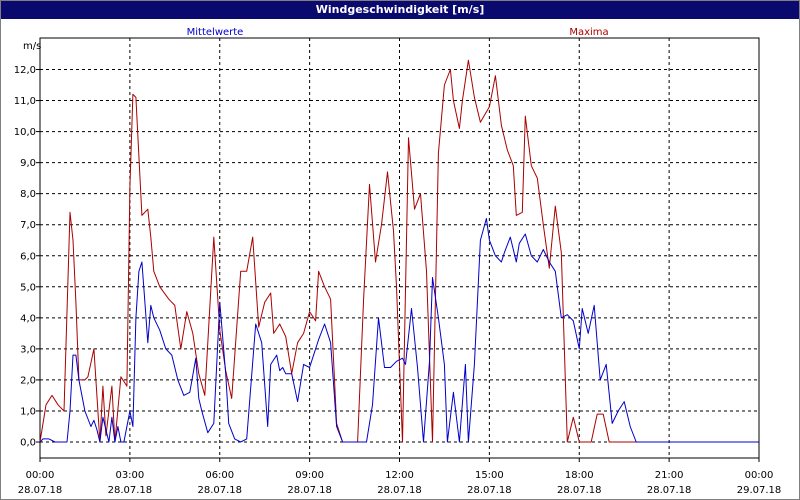  I want to click on x-tick-time: 12:00, so click(399, 475).